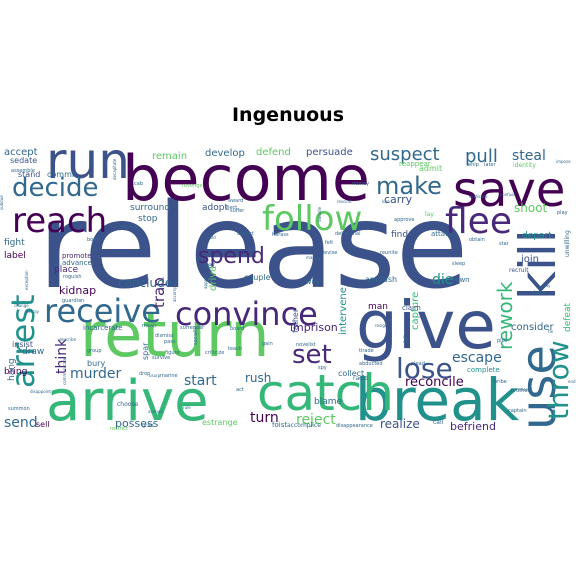  Describe the element at coordinates (14, 243) in the screenshot. I see `word-fight: fight` at that location.